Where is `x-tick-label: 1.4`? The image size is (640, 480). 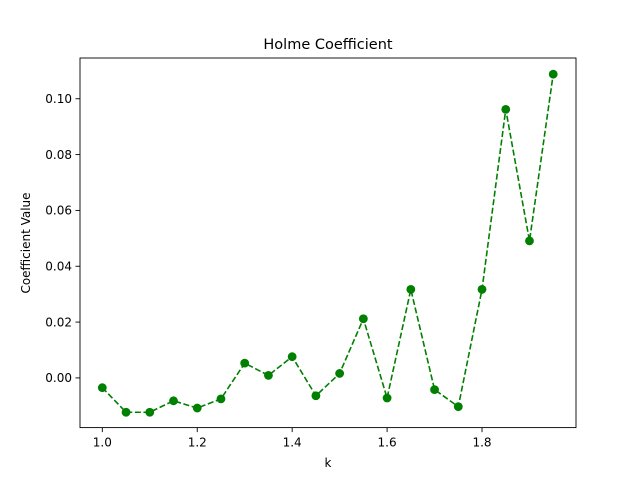 x-tick-label: 1.4 is located at coordinates (292, 443).